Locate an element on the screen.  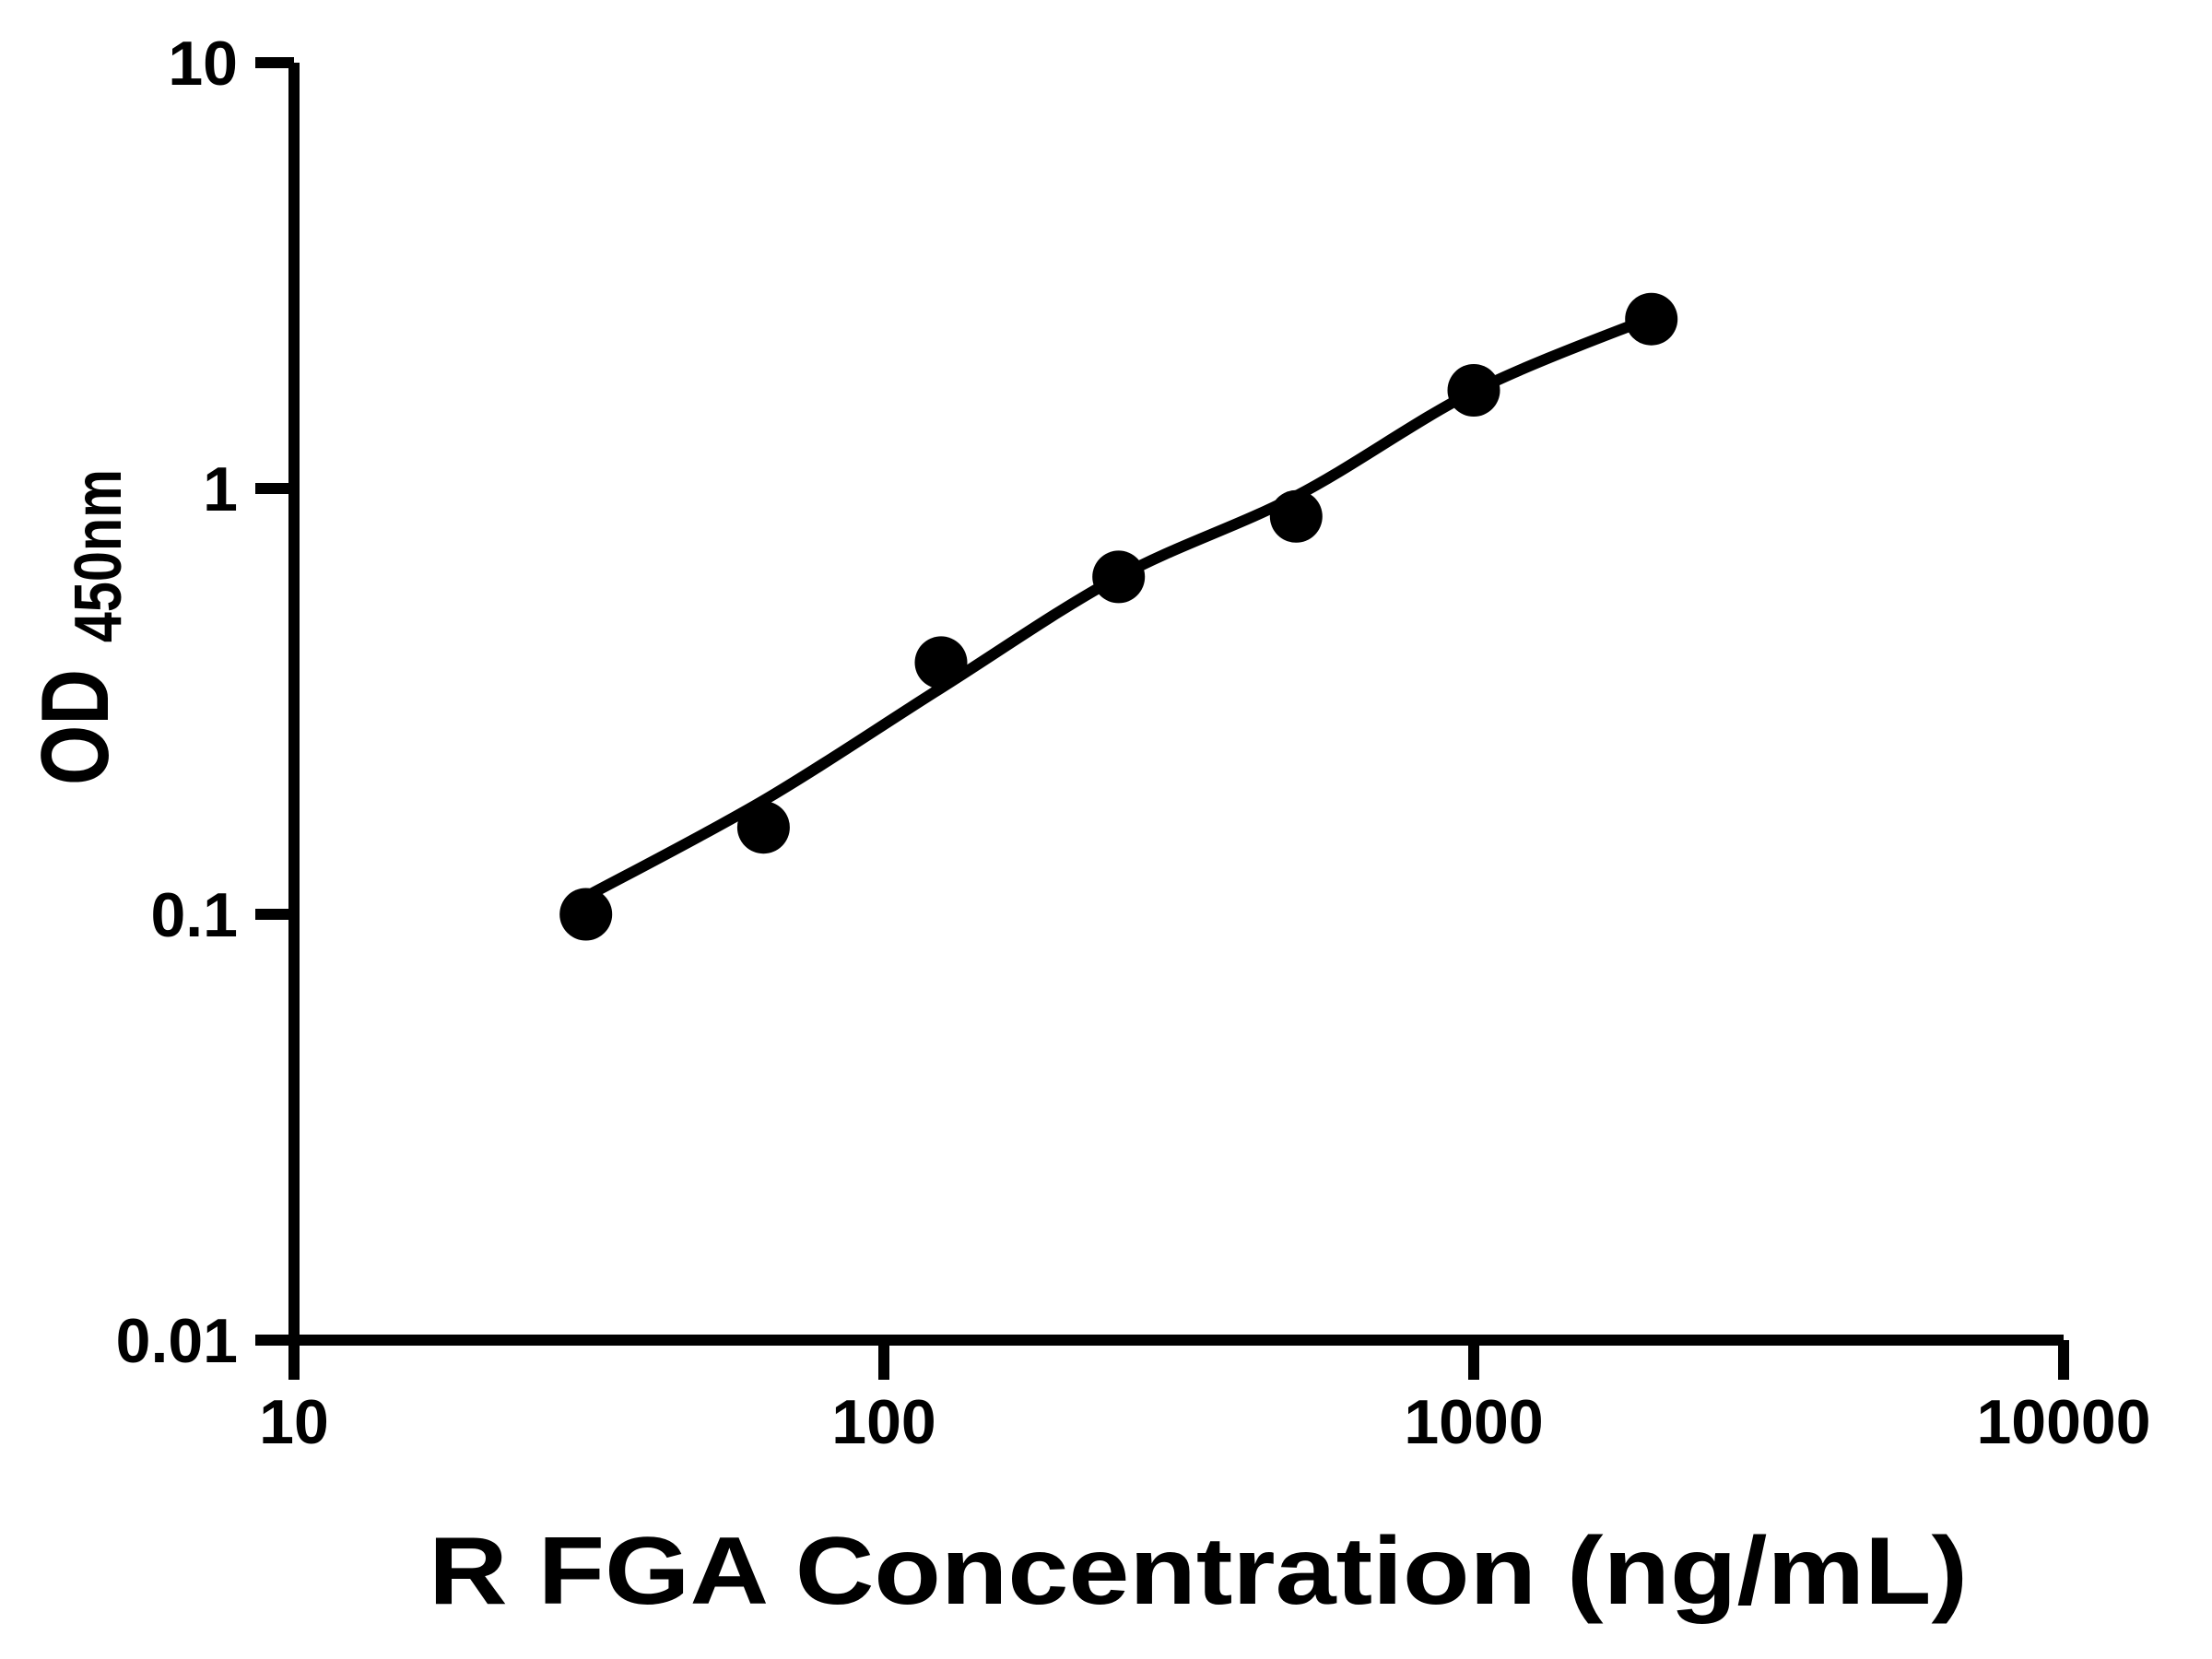
y-axis-tick-label: 0.01 is located at coordinates (177, 1341).